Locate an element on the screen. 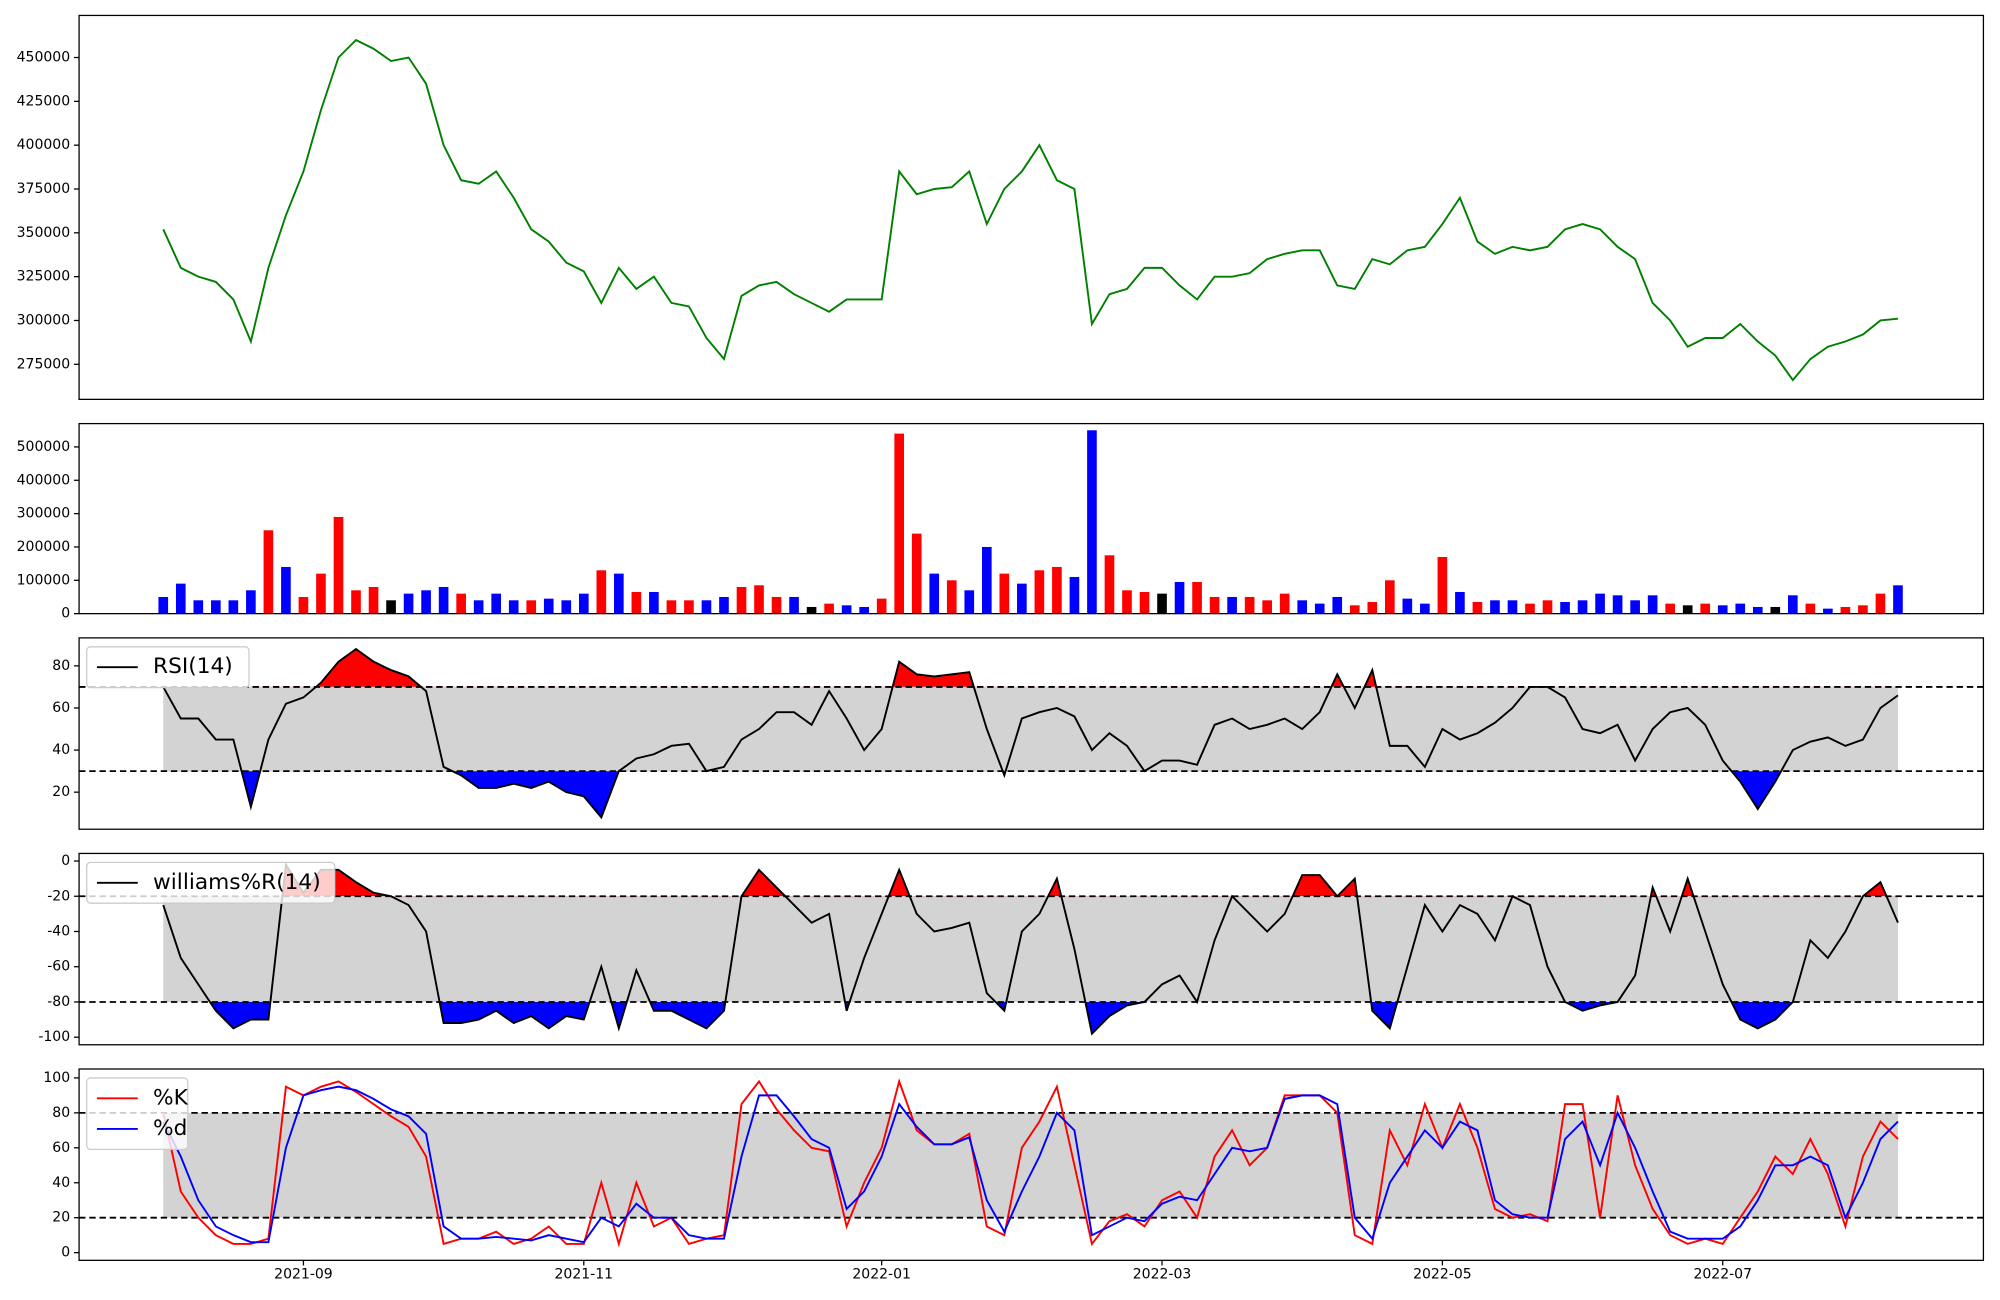  legend-label: %K is located at coordinates (171, 1097).